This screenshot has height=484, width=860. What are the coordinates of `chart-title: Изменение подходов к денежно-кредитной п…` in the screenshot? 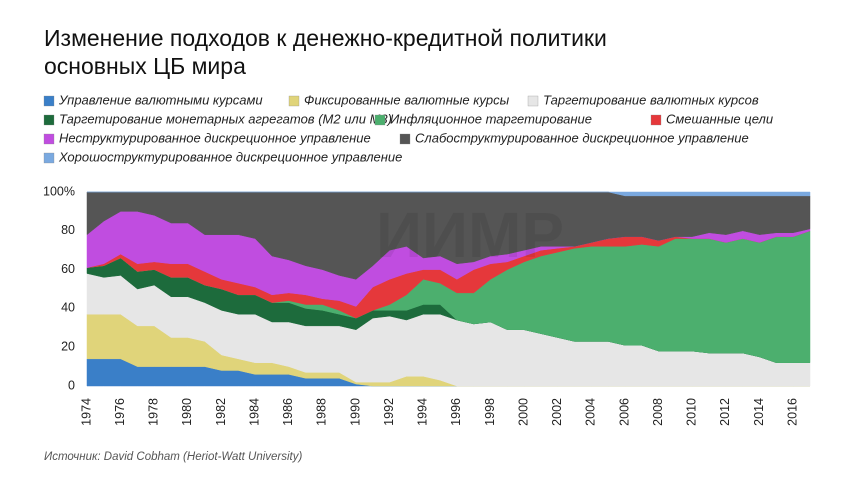 It's located at (325, 38).